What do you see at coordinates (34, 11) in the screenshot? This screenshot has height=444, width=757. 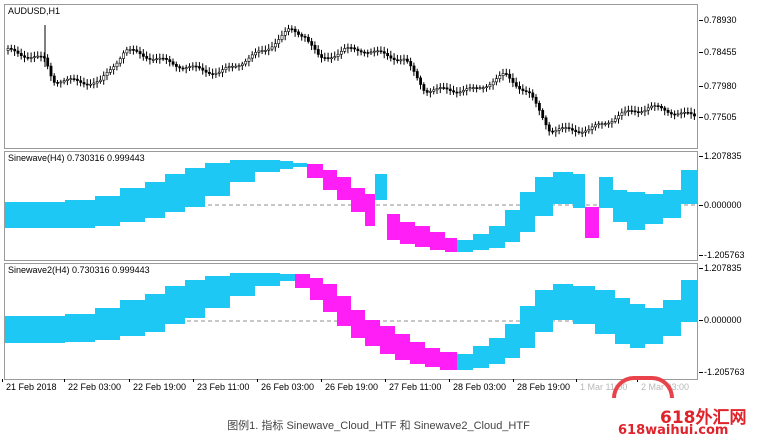 I see `price-pane-label: AUDUSD,H1` at bounding box center [34, 11].